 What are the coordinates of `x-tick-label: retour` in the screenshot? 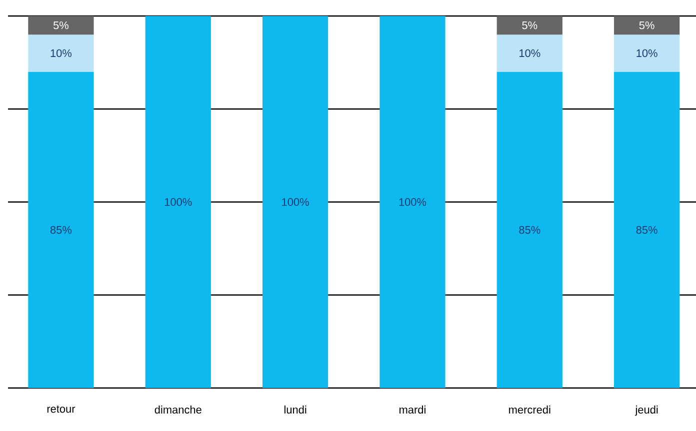 It's located at (61, 409).